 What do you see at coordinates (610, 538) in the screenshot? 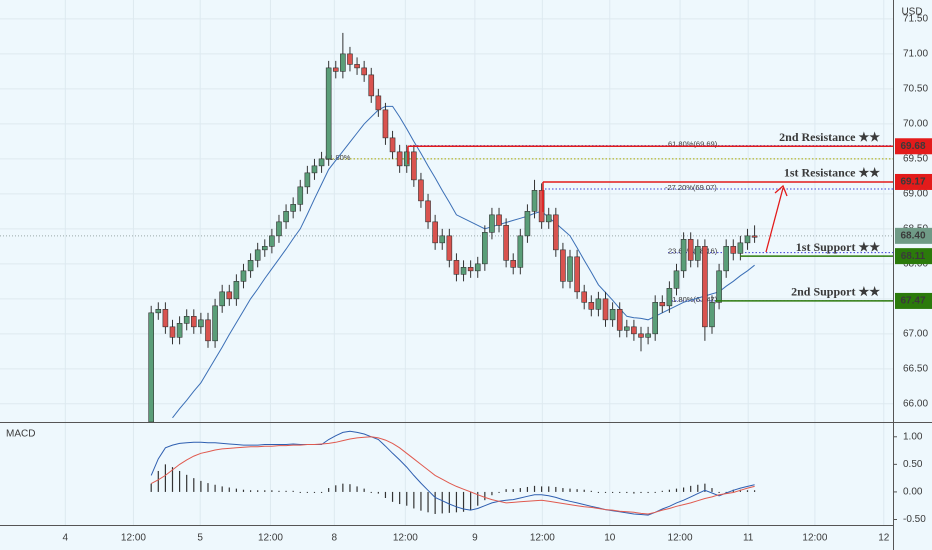
I see `x-tick-label: 10` at bounding box center [610, 538].